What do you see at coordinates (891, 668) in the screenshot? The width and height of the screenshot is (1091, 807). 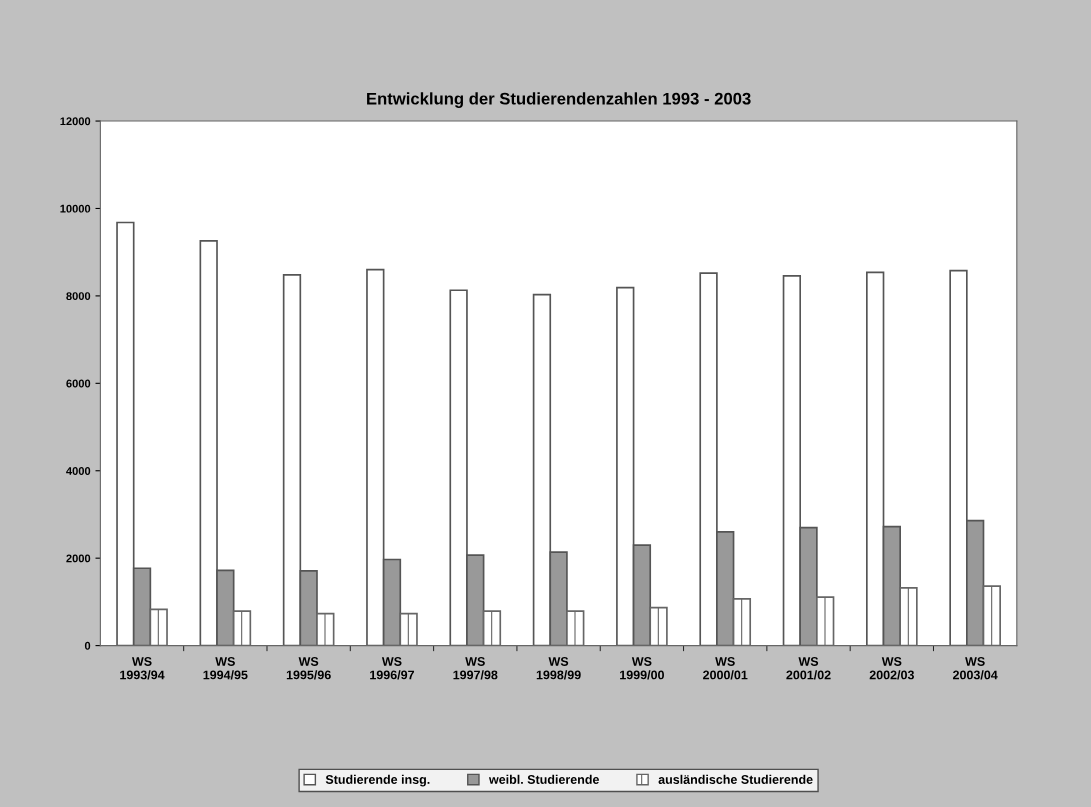 I see `x-tick-label: WS 2002/03` at bounding box center [891, 668].